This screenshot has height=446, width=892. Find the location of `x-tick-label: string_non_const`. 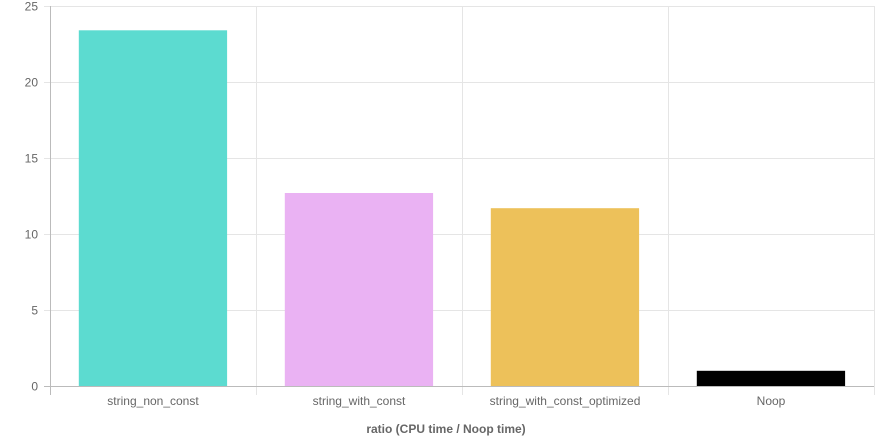

x-tick-label: string_non_const is located at coordinates (153, 401).